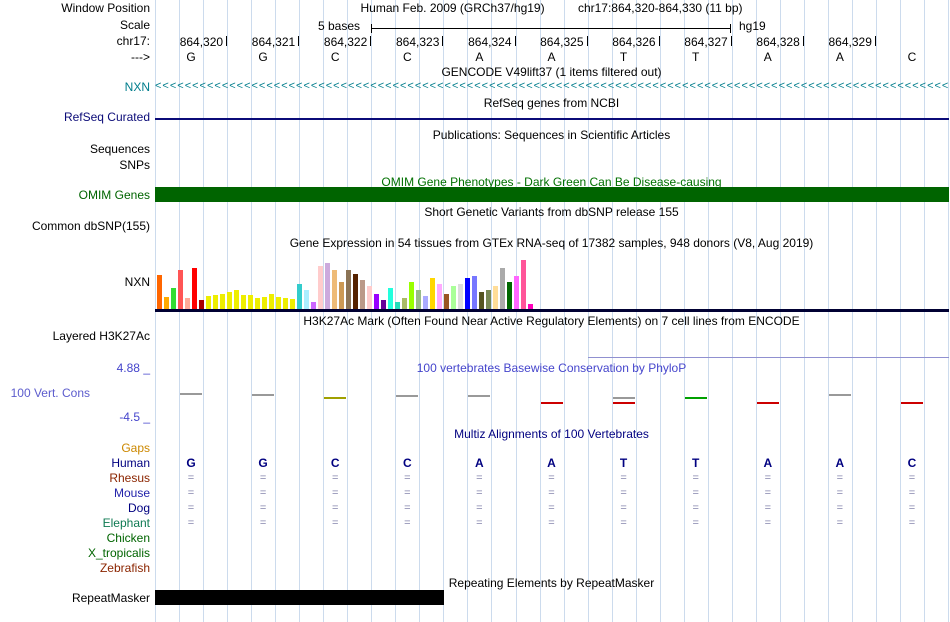  I want to click on phylop-label: 100 Vert. Cons, so click(50, 393).